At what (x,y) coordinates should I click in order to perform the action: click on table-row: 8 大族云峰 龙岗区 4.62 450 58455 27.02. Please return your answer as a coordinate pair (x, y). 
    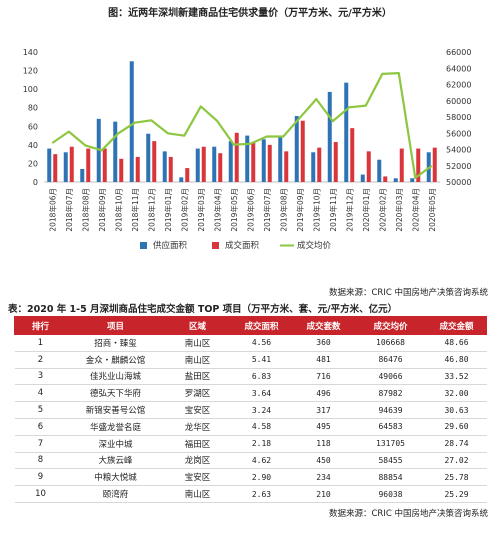
    Looking at the image, I should click on (250, 461).